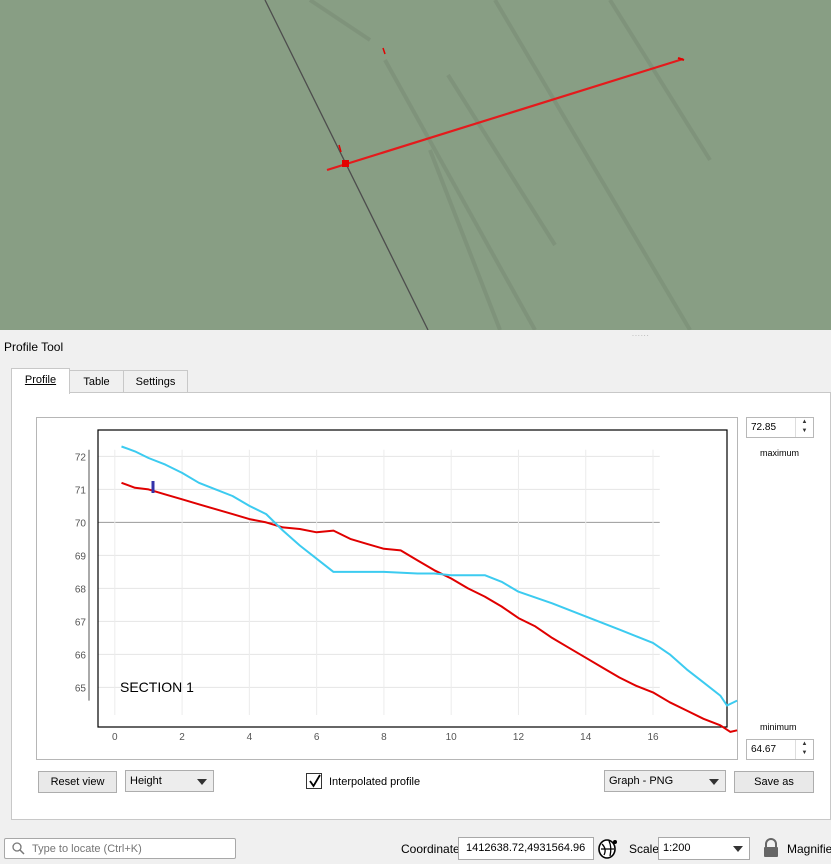  I want to click on profile-start-marker, so click(345, 163).